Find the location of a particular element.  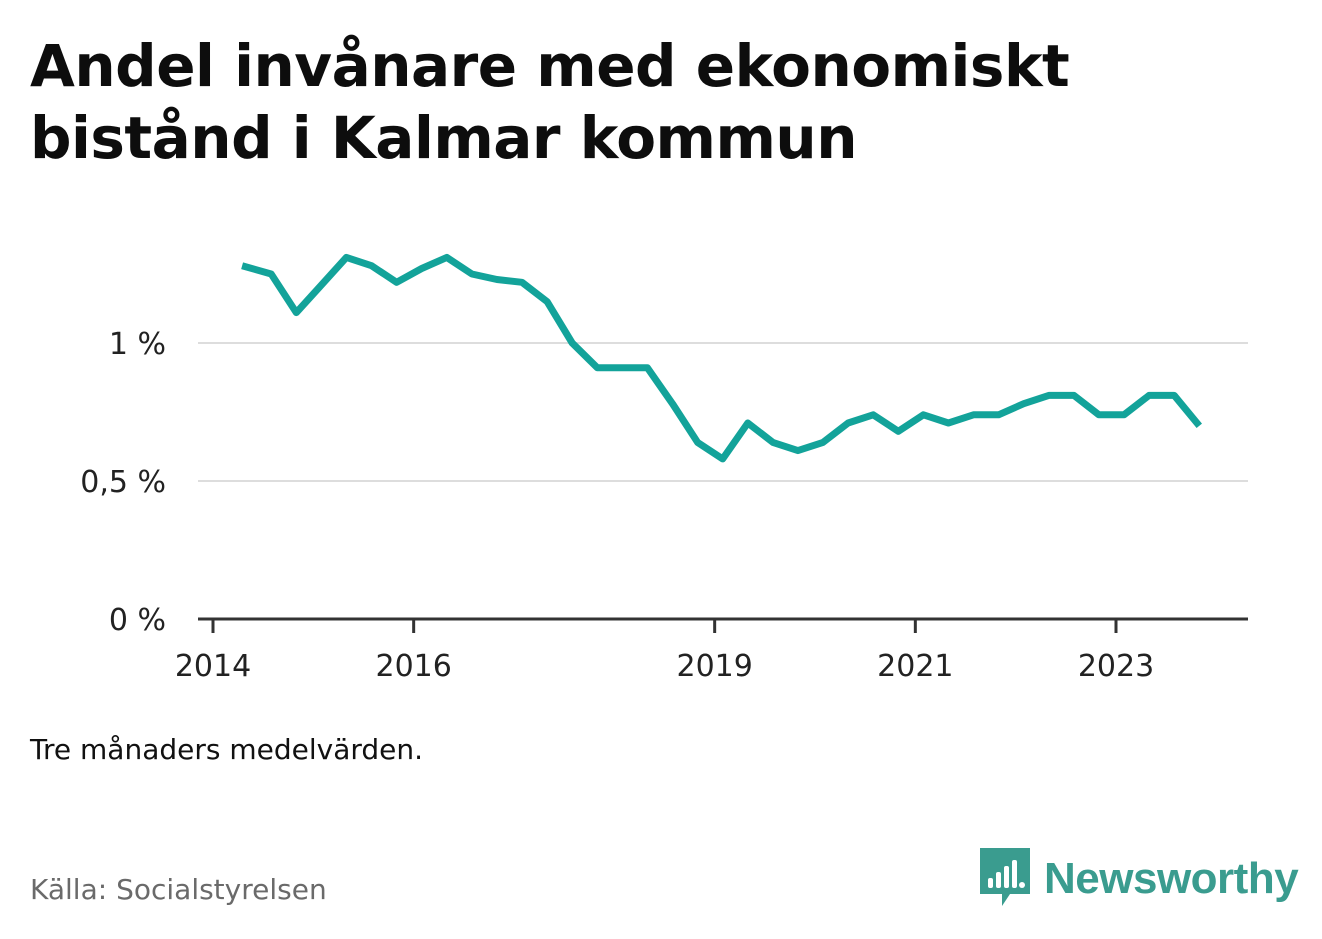

x-axis is located at coordinates (723, 625).